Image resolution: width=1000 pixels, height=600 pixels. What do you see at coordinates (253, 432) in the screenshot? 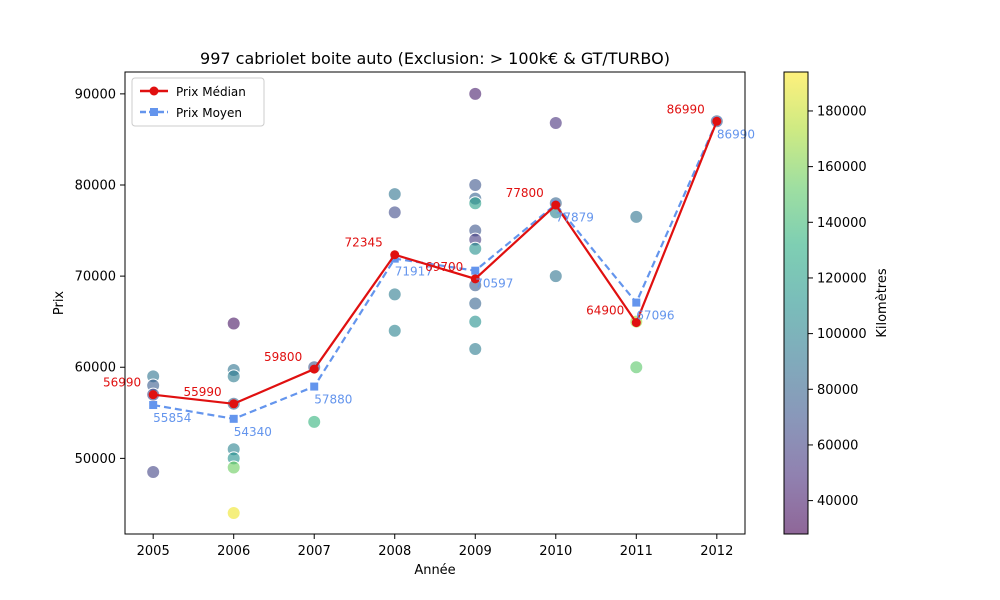
I see `mean-data-label: 54340` at bounding box center [253, 432].